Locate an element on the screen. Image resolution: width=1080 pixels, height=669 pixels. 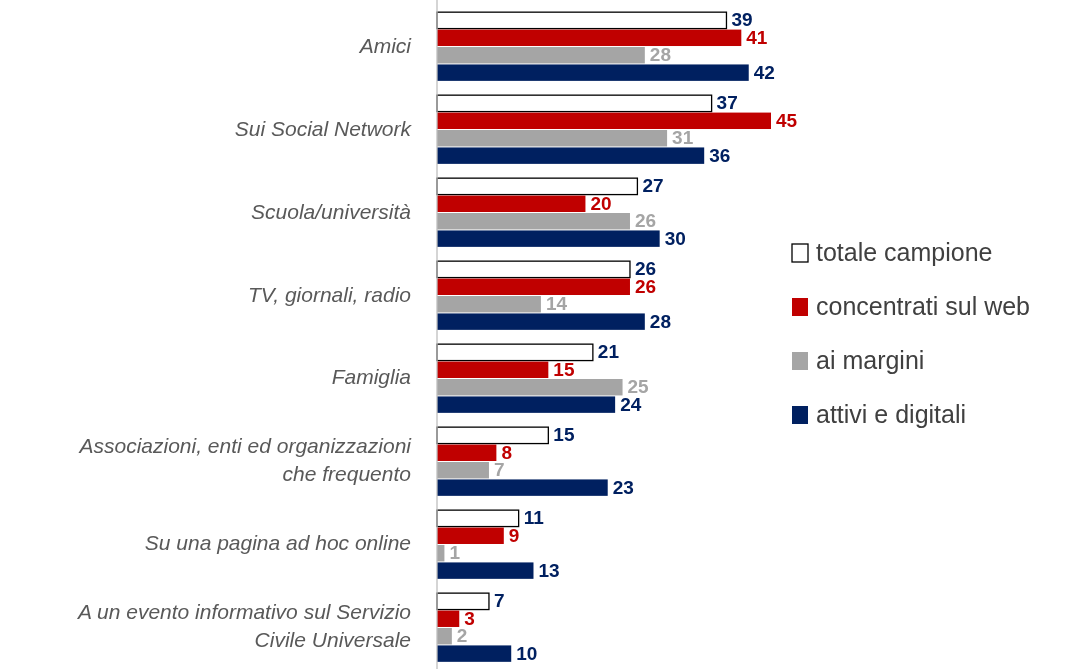
y-tick-label: Su una pagina ad hoc online is located at coordinates (277, 543).